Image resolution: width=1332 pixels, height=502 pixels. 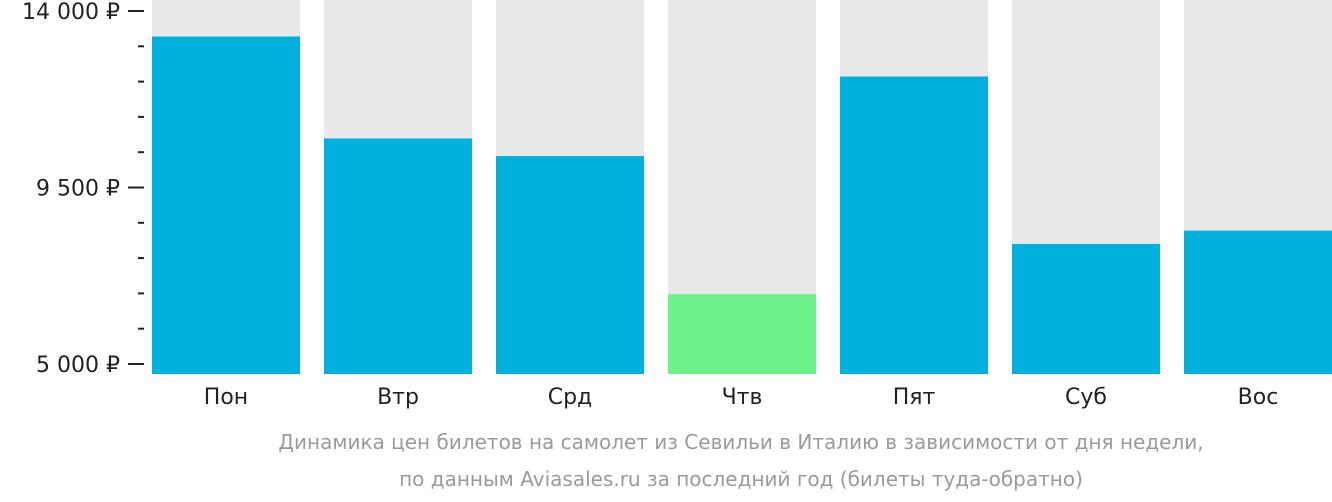 I want to click on x-tick-label-0: Пон, so click(x=226, y=397).